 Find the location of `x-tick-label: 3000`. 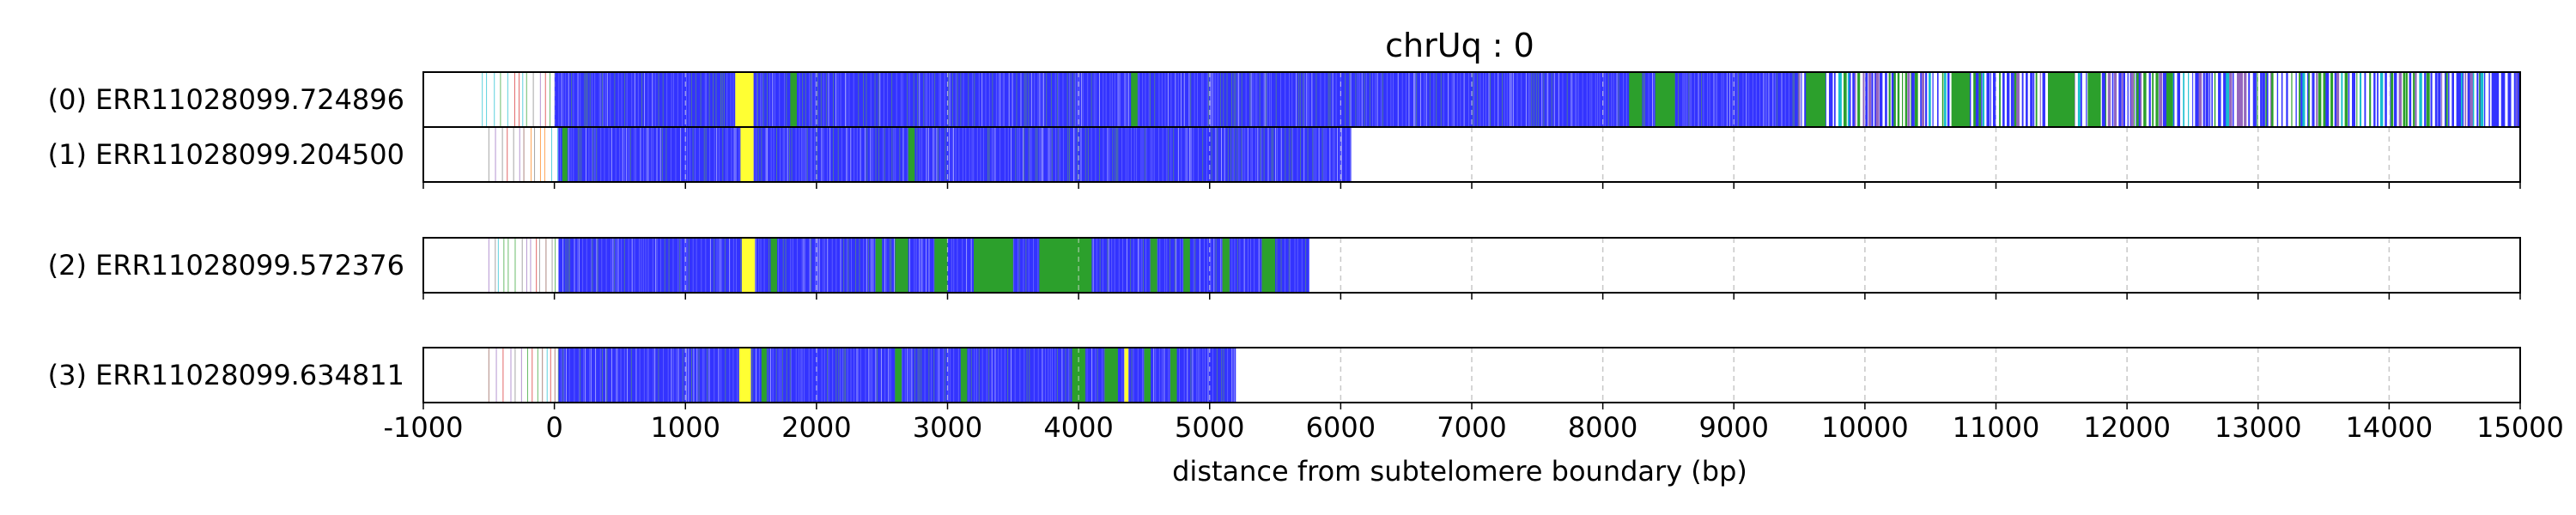

x-tick-label: 3000 is located at coordinates (947, 427).